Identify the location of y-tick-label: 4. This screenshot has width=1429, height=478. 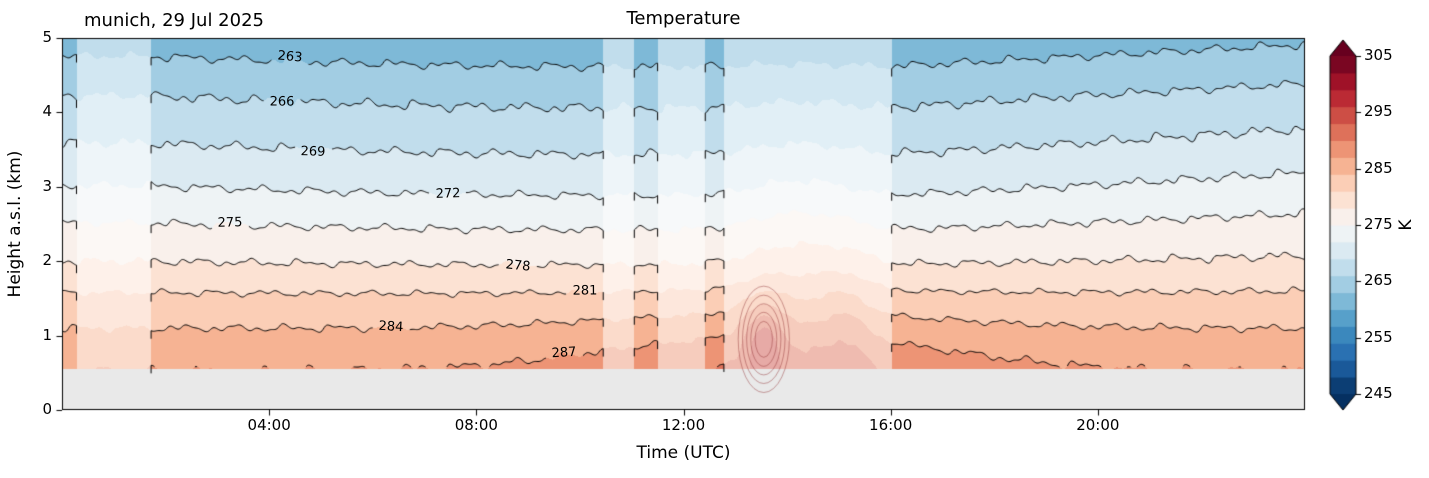
(47, 111).